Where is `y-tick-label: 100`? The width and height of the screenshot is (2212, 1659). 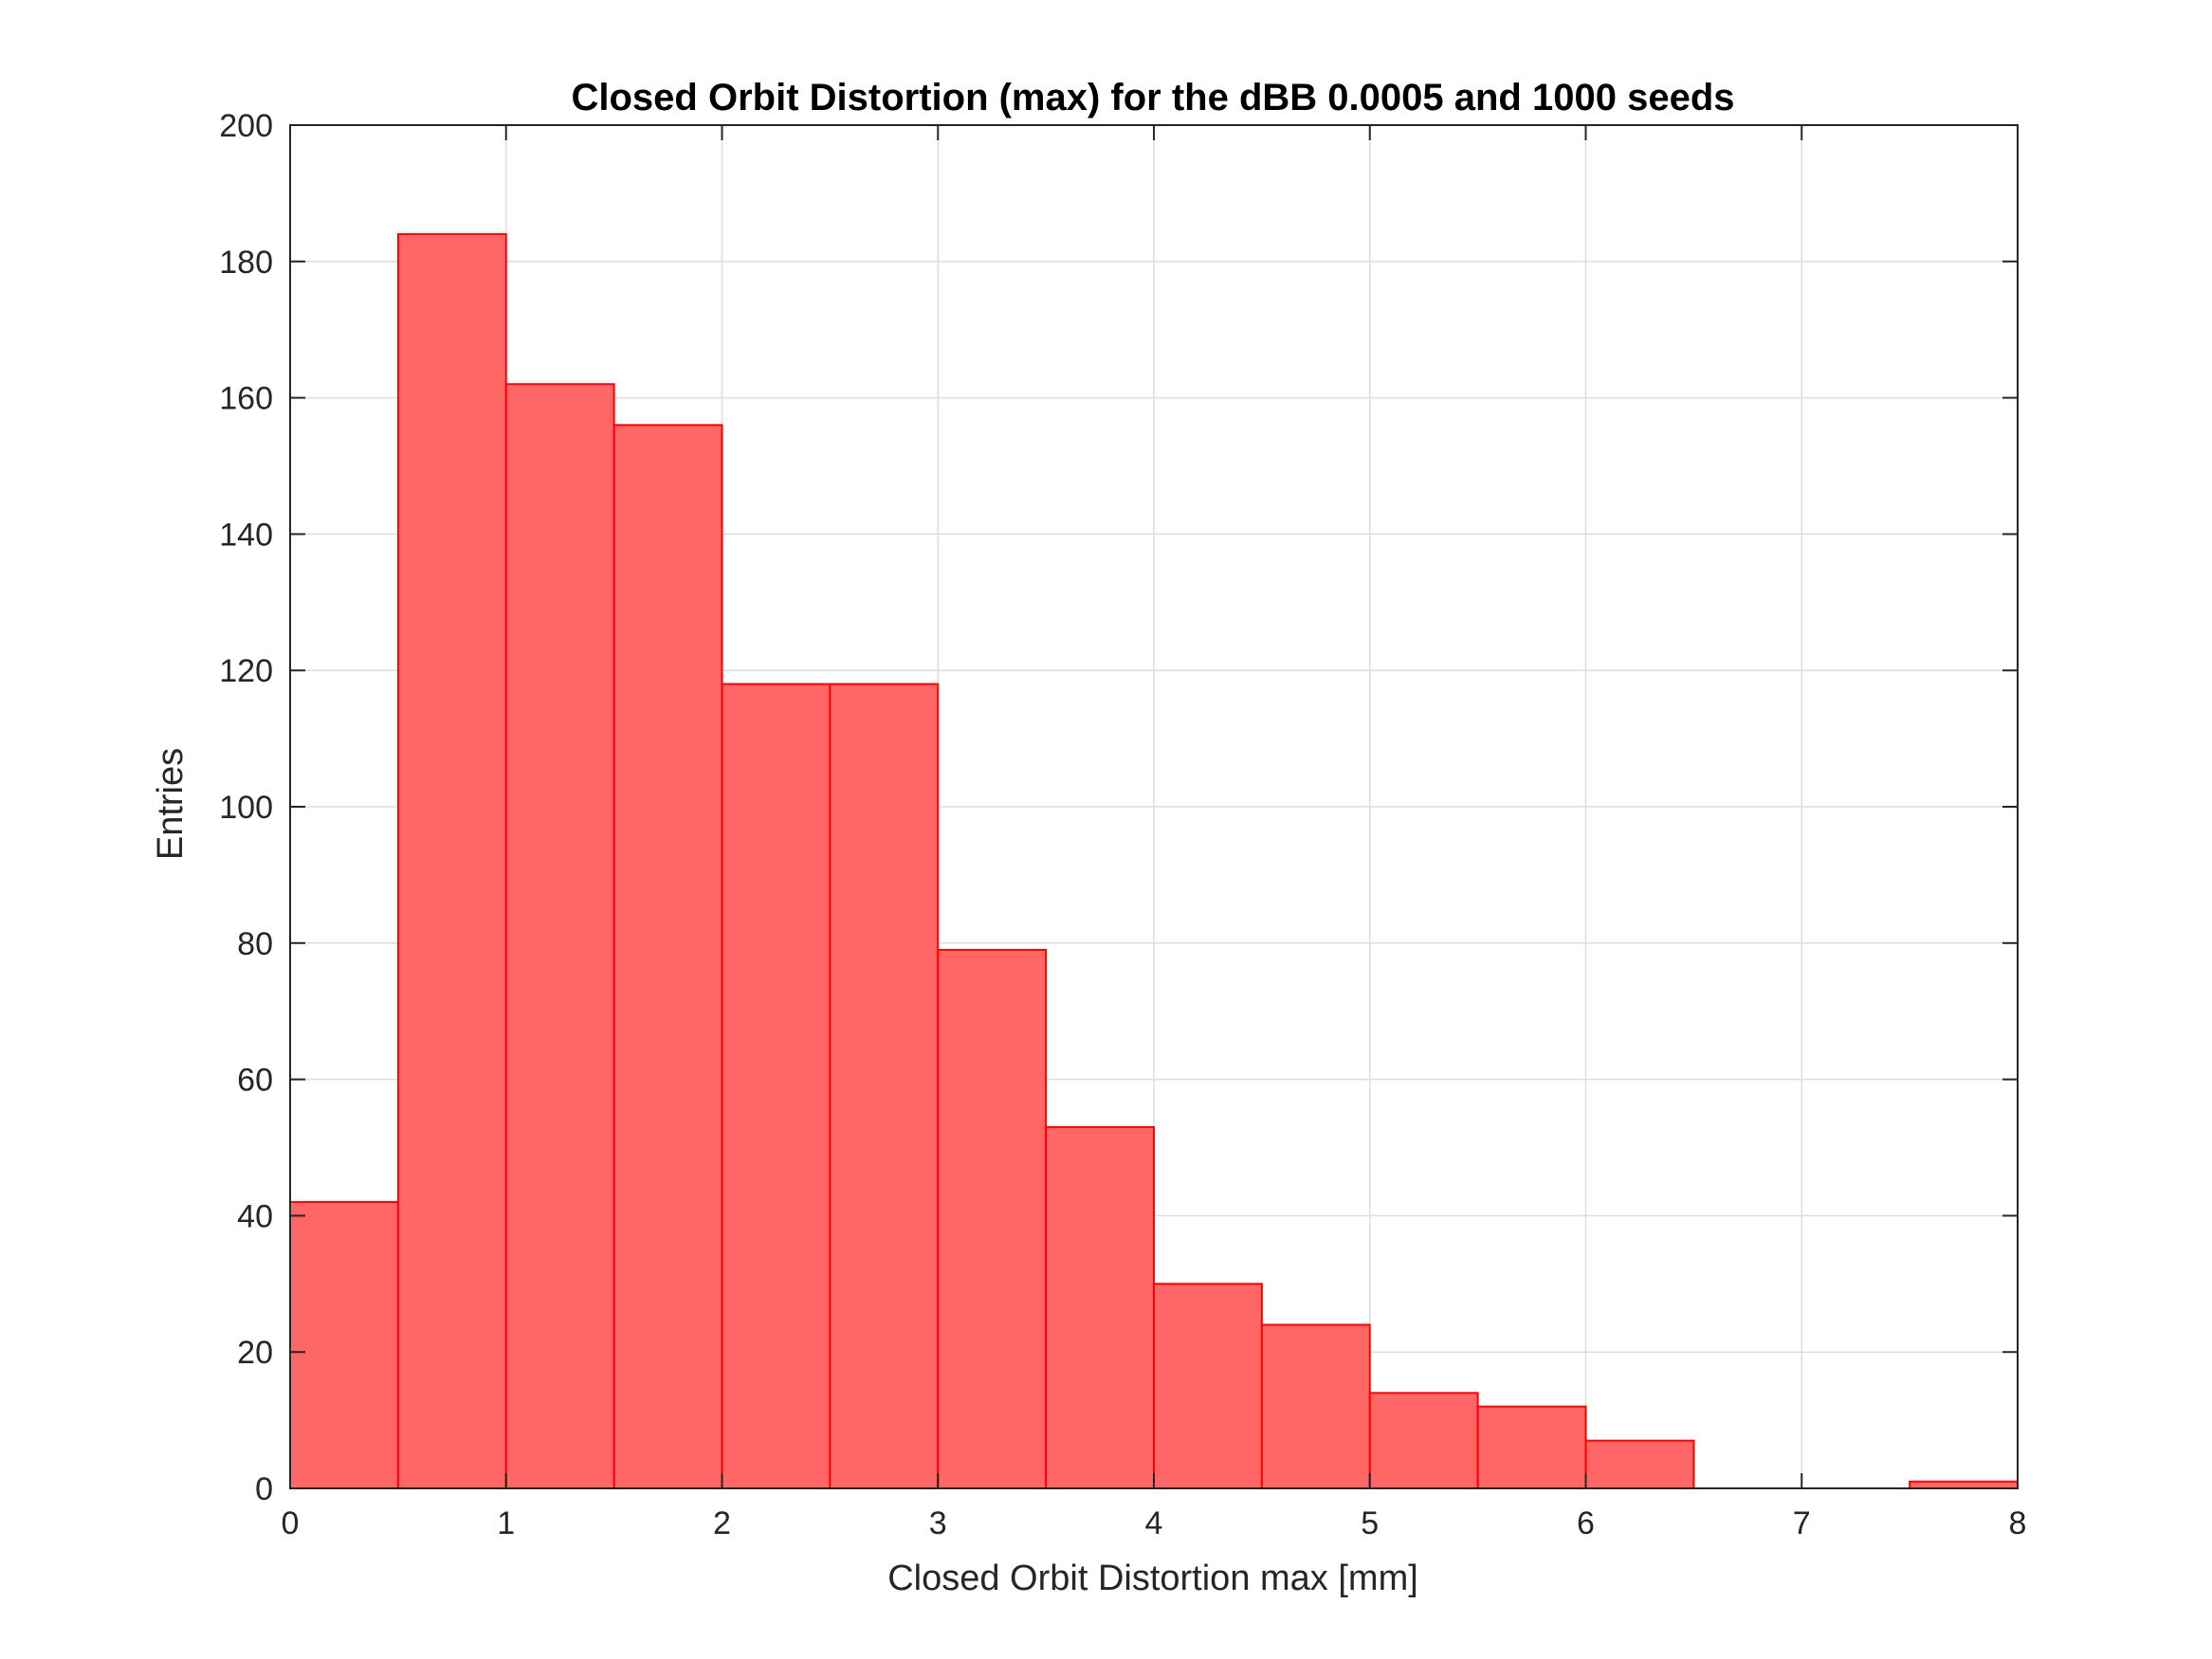
y-tick-label: 100 is located at coordinates (246, 808).